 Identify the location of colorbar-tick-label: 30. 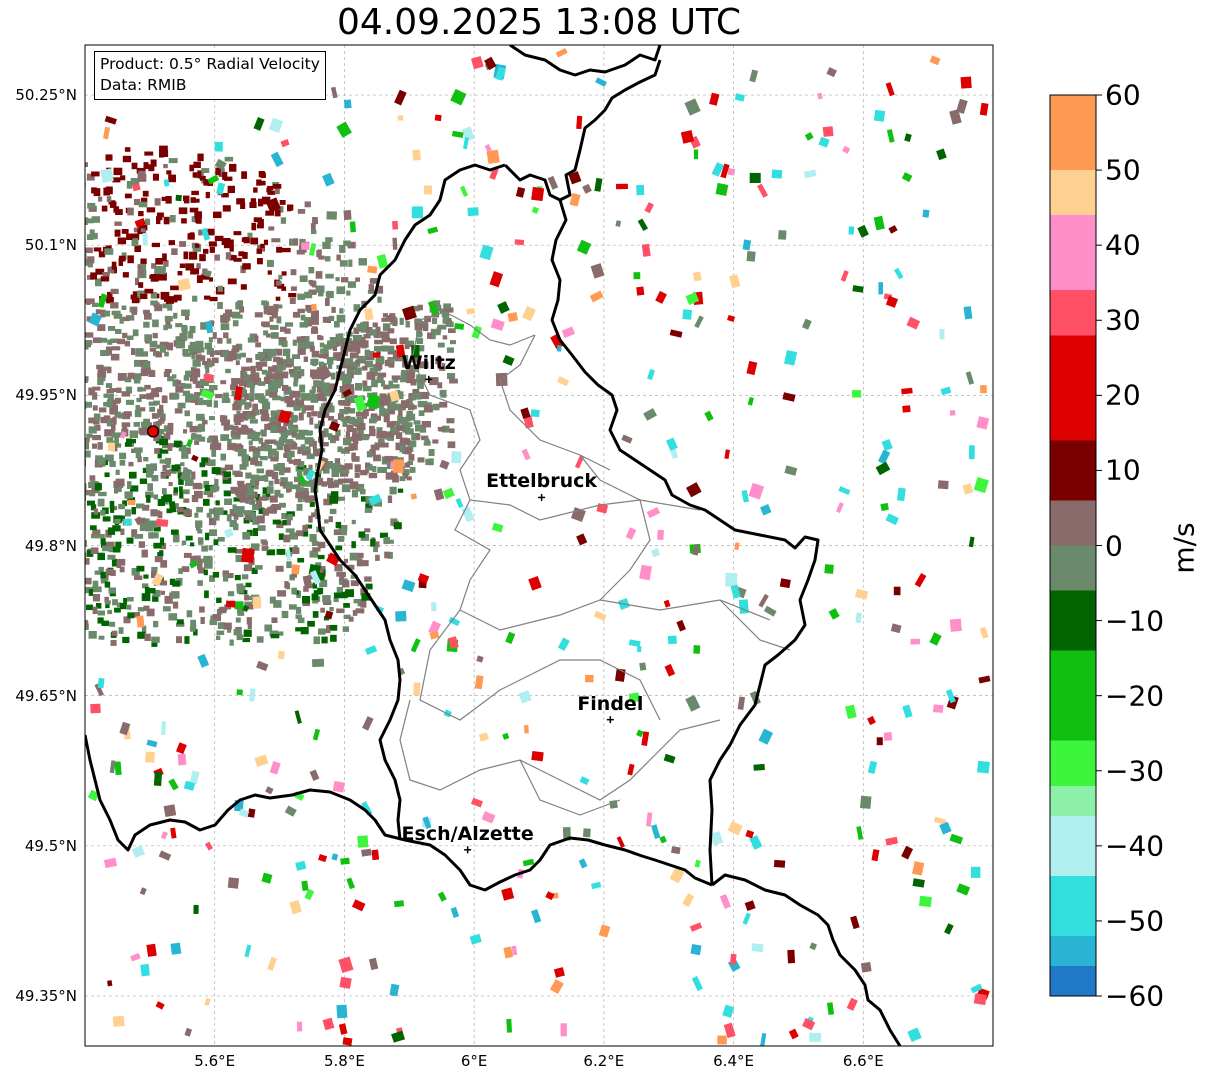
(1123, 320).